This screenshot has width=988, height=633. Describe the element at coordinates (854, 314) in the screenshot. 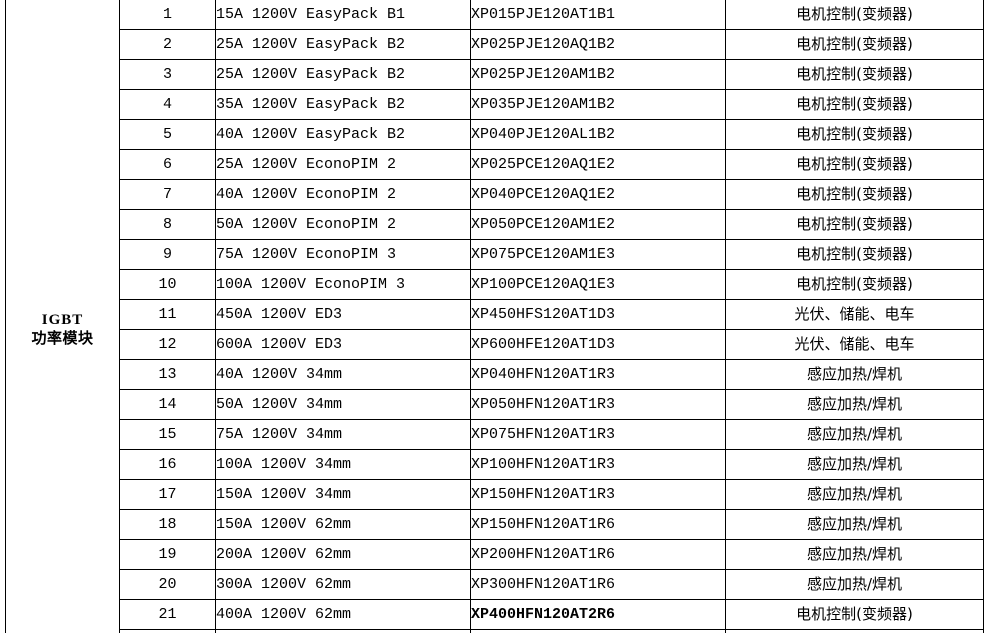

I see `application-cell: 光伏、储能、电车` at that location.